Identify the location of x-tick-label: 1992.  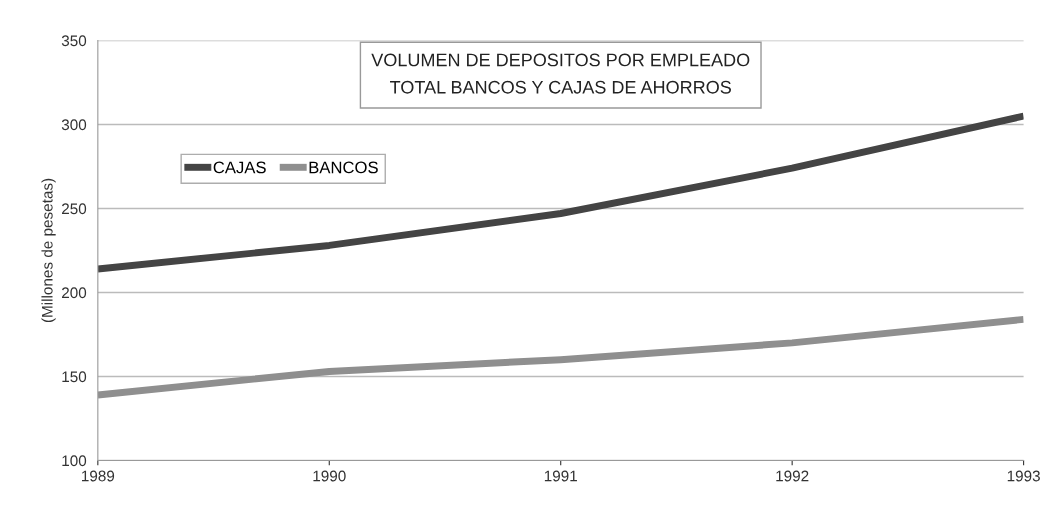
(792, 476).